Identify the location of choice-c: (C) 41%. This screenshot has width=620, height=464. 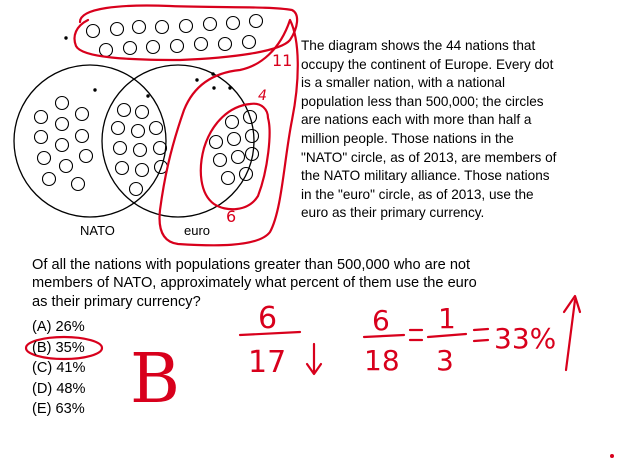
(59, 368).